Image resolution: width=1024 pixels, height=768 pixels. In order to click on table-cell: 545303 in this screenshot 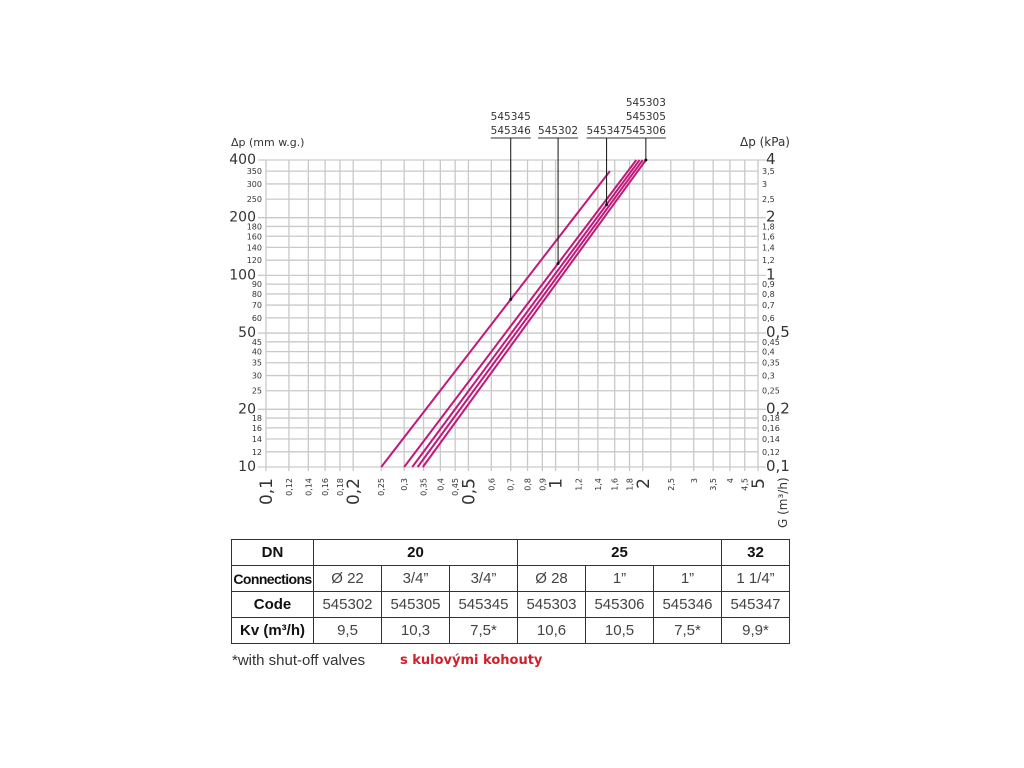, I will do `click(551, 604)`.